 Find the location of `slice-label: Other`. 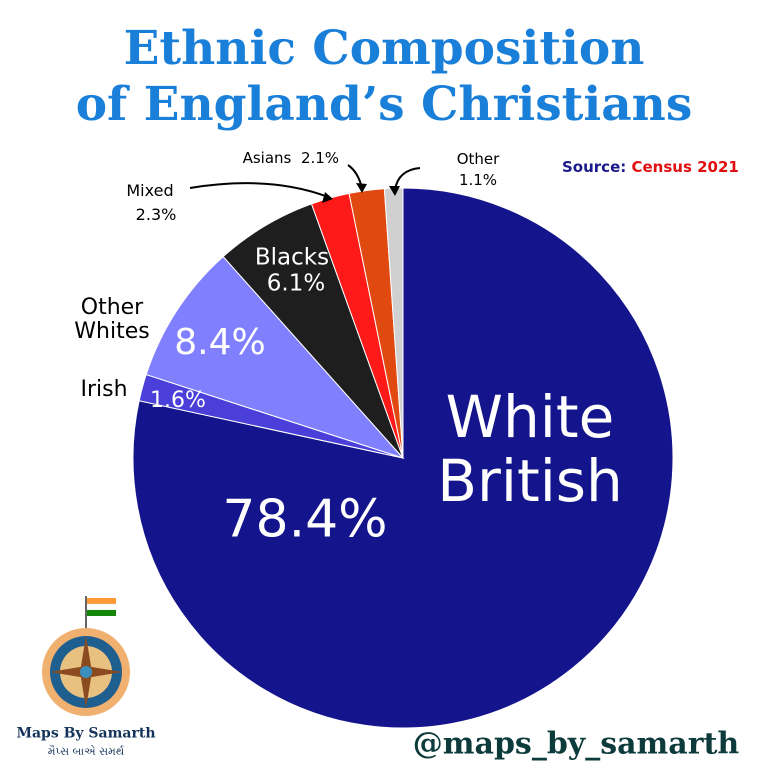

slice-label: Other is located at coordinates (478, 158).